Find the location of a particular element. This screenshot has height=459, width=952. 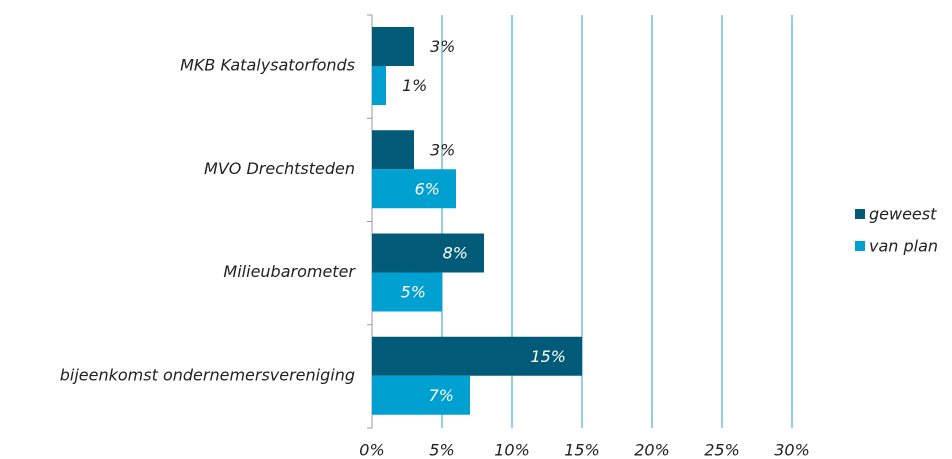

legend-label: geweest is located at coordinates (903, 214).